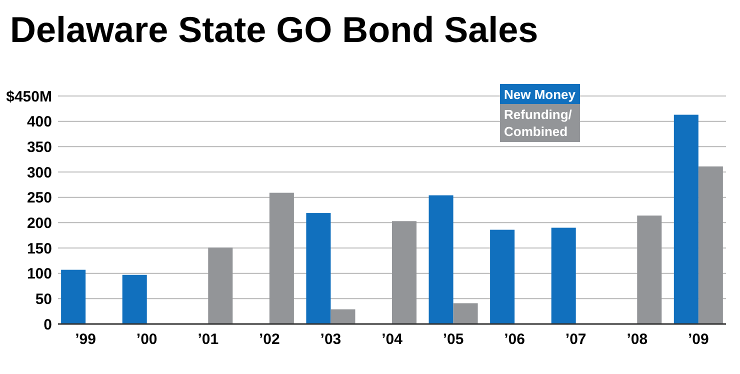 This screenshot has height=374, width=740. Describe the element at coordinates (208, 339) in the screenshot. I see `x-tick-label: ’01` at that location.